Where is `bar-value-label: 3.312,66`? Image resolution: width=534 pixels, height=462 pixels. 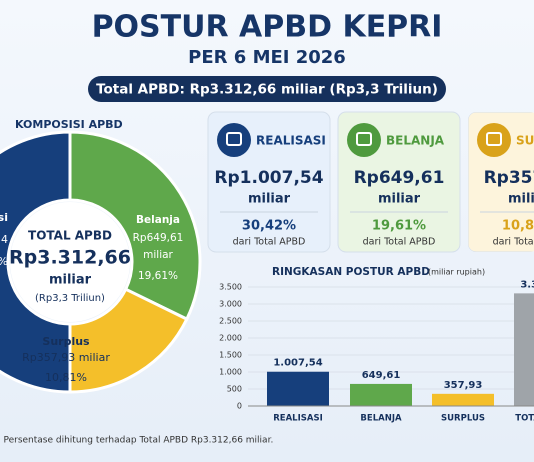 bar-value-label: 3.312,66 is located at coordinates (527, 284).